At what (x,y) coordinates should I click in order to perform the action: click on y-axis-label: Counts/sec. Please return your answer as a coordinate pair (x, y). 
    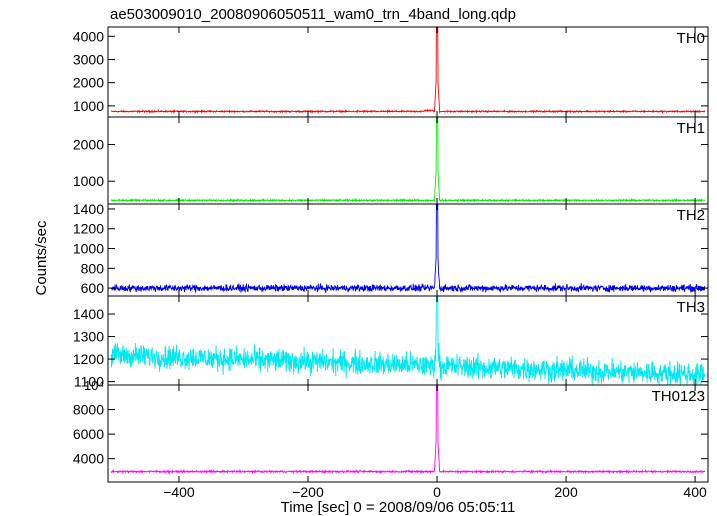
    Looking at the image, I should click on (41, 258).